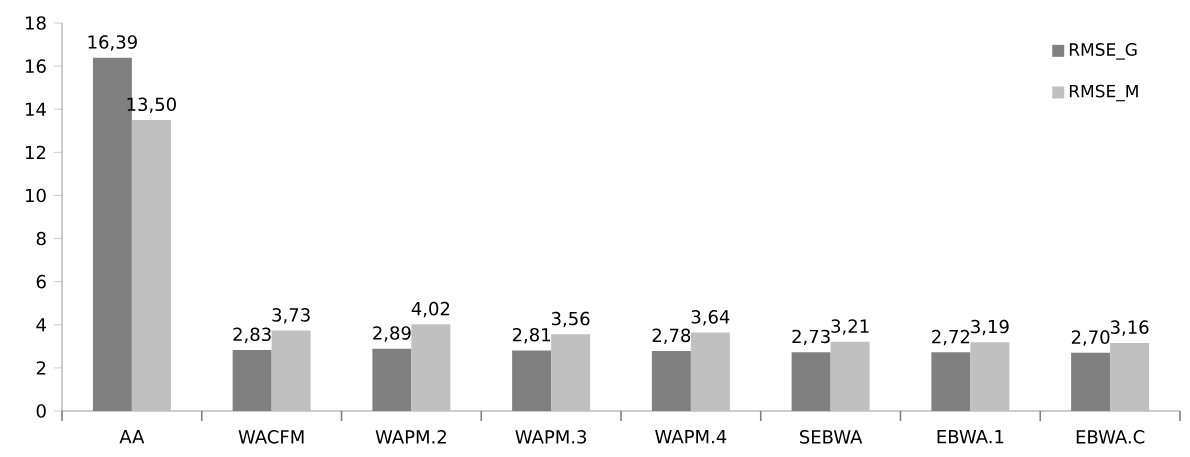 This screenshot has width=1190, height=457. I want to click on y-tick-label: 2, so click(41, 368).